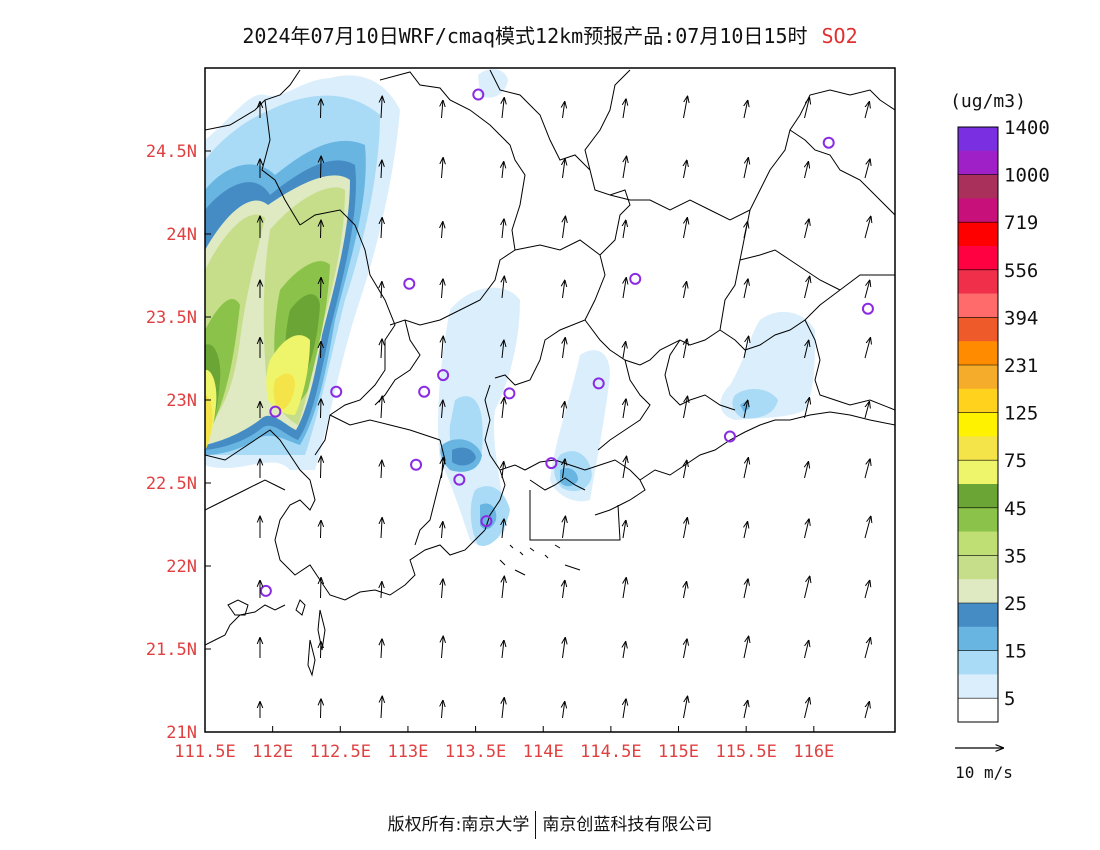 The image size is (1100, 850). I want to click on copyright-footer: 版权所有:南京大学 南京创蓝科技有限公司, so click(550, 824).